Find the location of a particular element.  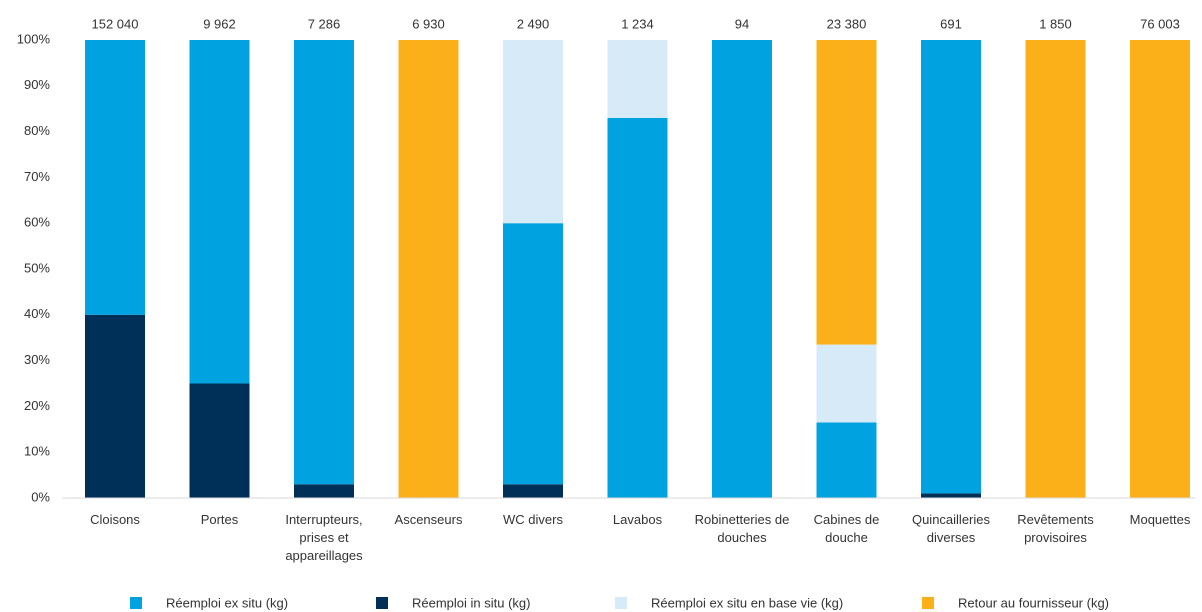

total-label: 9 962 is located at coordinates (219, 23).